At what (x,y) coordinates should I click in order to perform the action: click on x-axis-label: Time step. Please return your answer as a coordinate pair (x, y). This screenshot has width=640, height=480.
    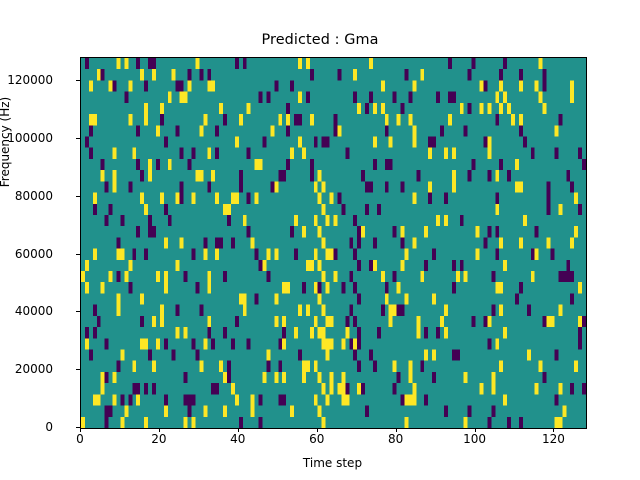
    Looking at the image, I should click on (332, 463).